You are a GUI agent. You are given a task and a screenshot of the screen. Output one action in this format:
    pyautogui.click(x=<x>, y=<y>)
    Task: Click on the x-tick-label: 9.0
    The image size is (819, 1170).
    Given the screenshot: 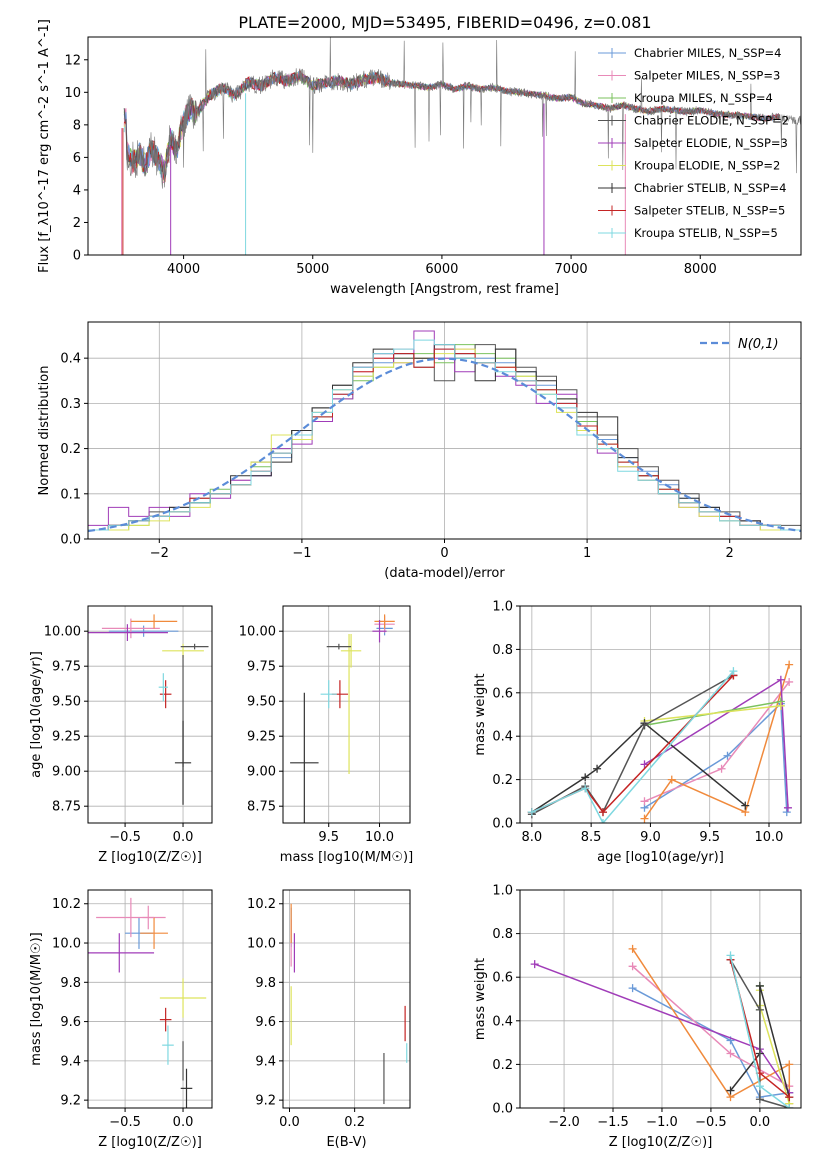 What is the action you would take?
    pyautogui.click(x=650, y=837)
    